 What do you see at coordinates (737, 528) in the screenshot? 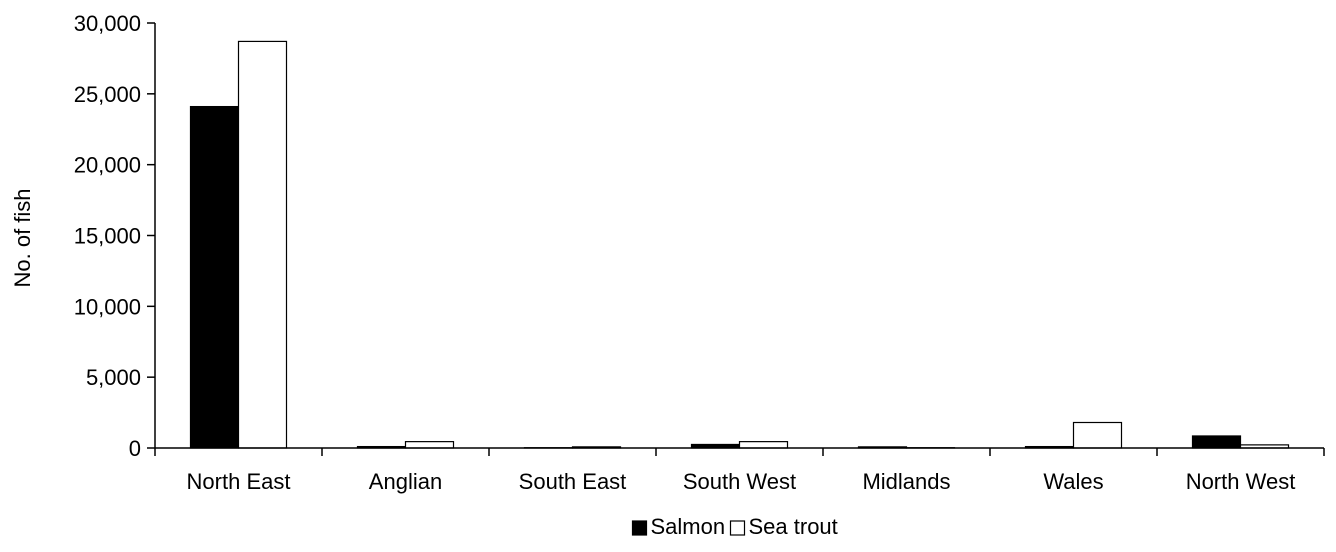
I see `legend-swatch-sea-trout` at bounding box center [737, 528].